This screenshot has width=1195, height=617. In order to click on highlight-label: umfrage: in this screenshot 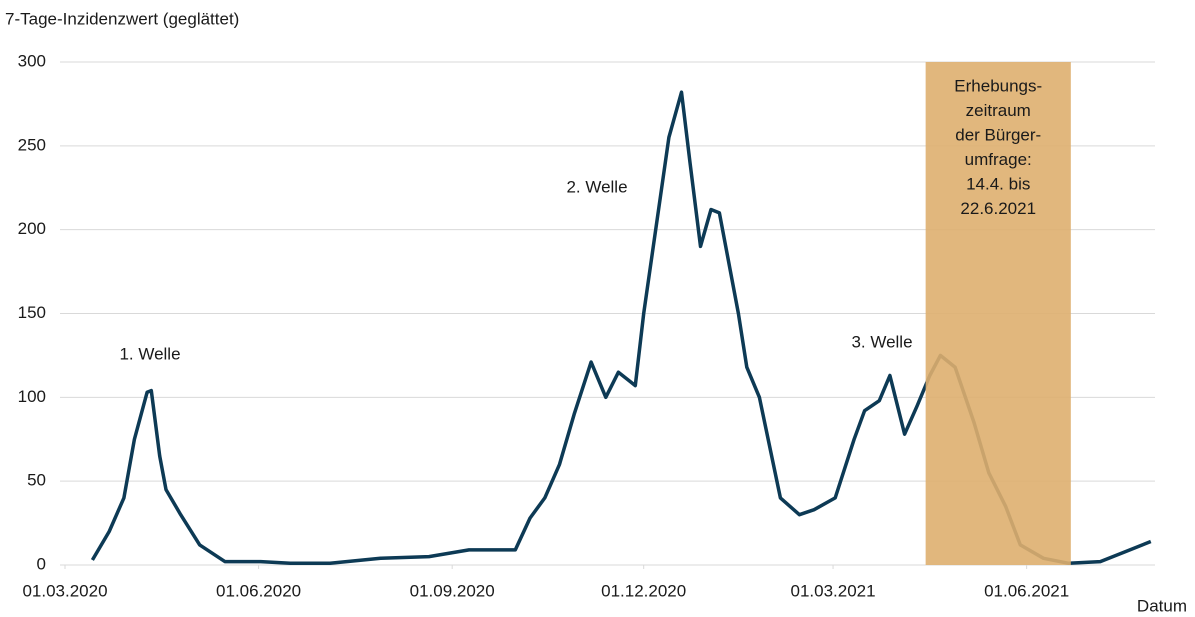, I will do `click(998, 159)`.